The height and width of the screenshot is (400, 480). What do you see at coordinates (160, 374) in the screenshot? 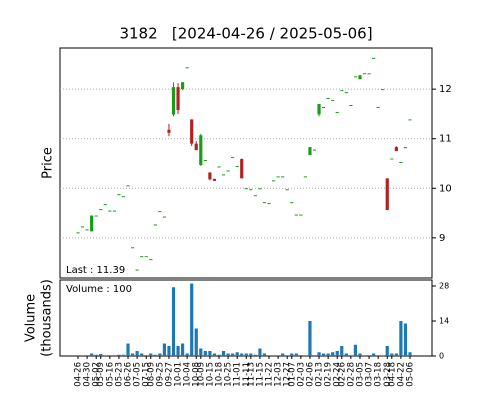
I see `x-tick-label: 09-25` at bounding box center [160, 374].